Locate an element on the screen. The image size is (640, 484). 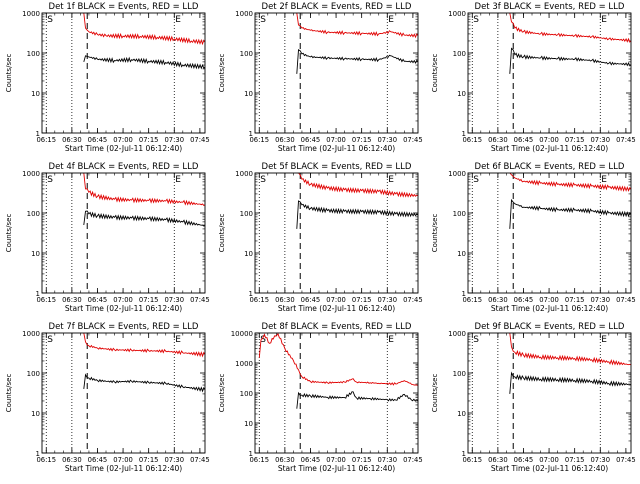
chart-title: Det 4f BLACK = Events, RED = LLD is located at coordinates (124, 167).